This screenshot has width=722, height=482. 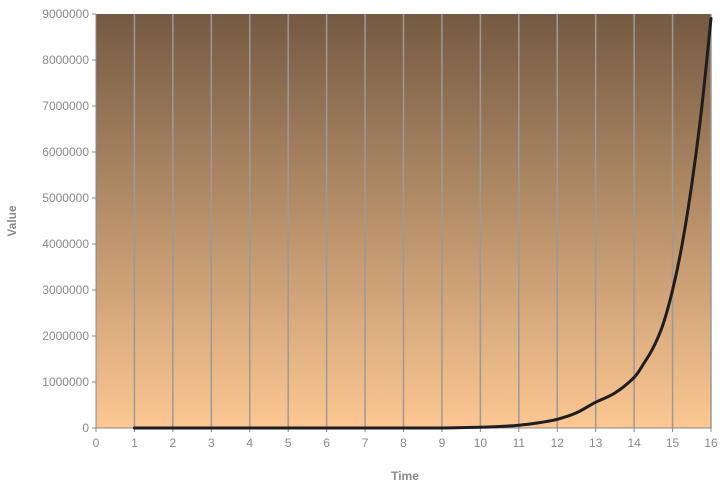 What do you see at coordinates (65, 336) in the screenshot?
I see `y-tick-label-2000000: 2000000` at bounding box center [65, 336].